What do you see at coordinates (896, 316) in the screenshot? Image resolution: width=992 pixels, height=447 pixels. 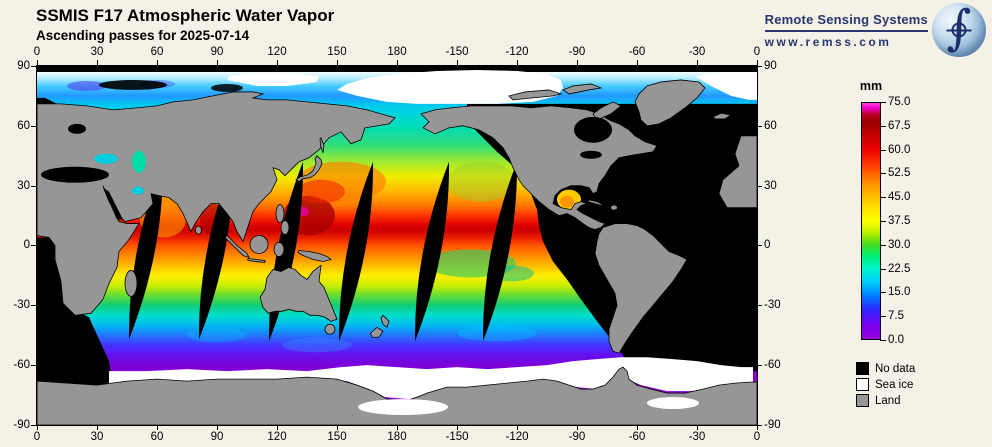 I see `colorbar-tick-label: 7.5` at bounding box center [896, 316].